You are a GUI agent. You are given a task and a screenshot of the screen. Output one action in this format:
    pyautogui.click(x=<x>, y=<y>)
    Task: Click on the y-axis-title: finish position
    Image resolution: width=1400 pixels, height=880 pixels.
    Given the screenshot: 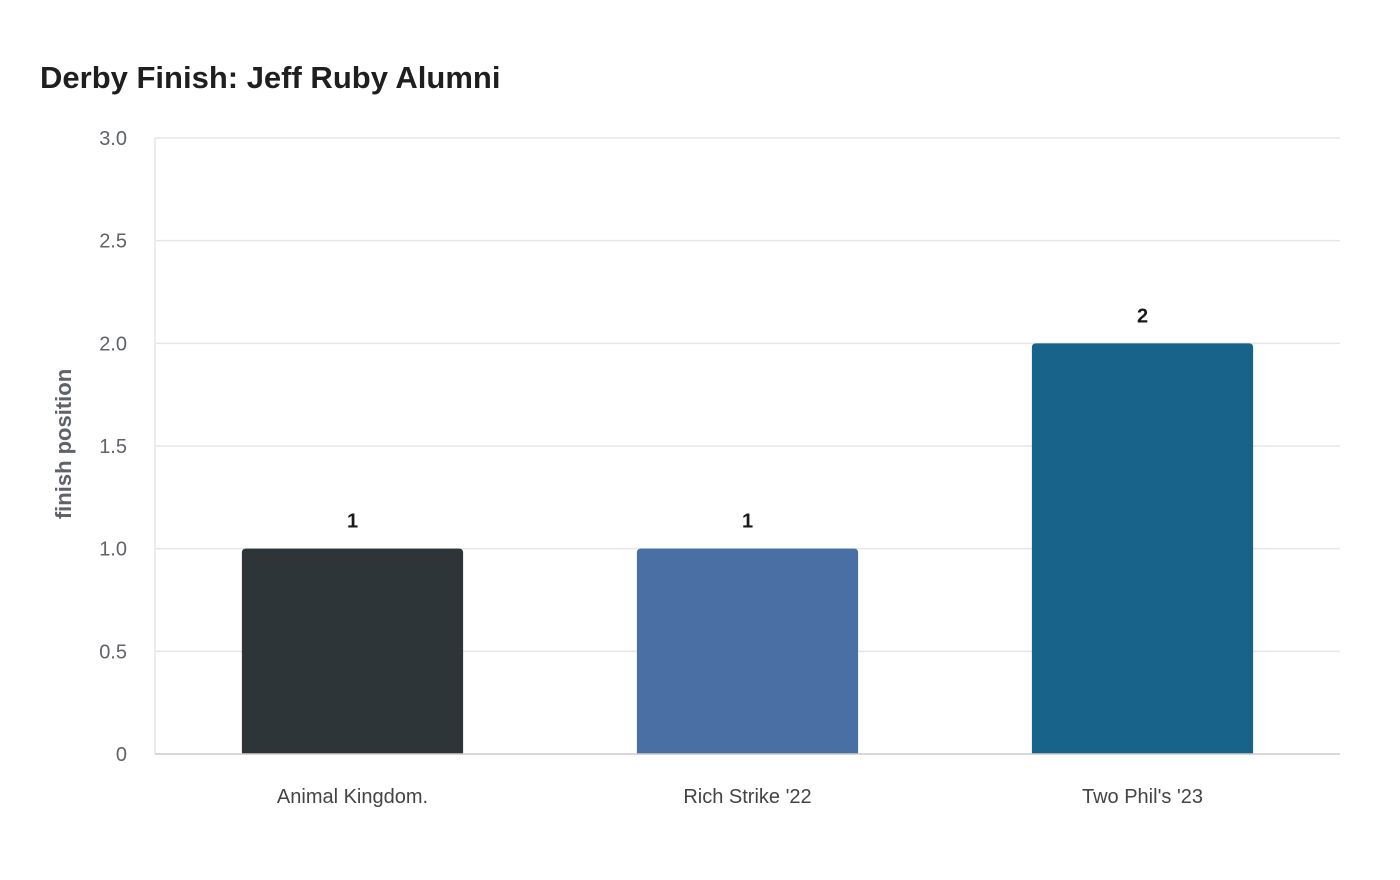 What is the action you would take?
    pyautogui.click(x=63, y=444)
    